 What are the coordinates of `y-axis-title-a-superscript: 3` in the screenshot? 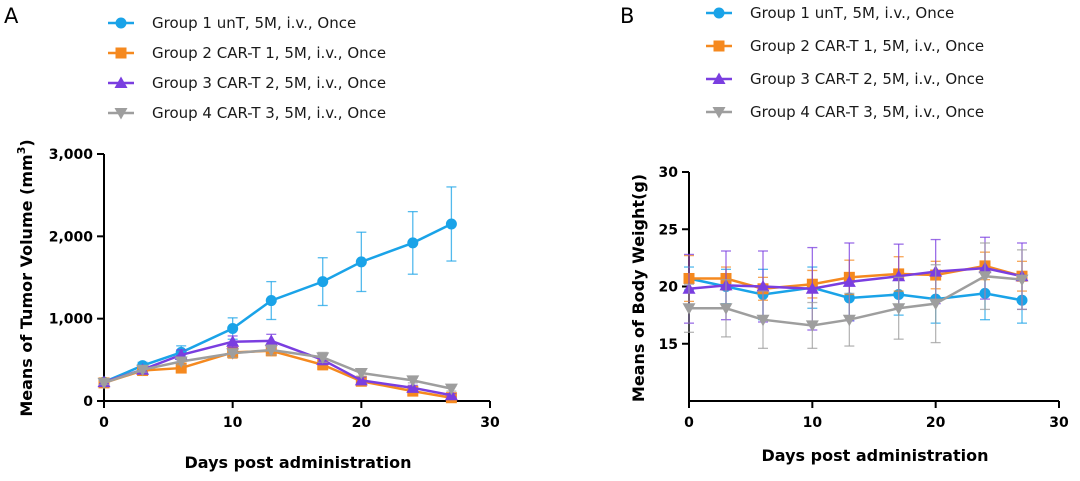 It's located at (21, 151).